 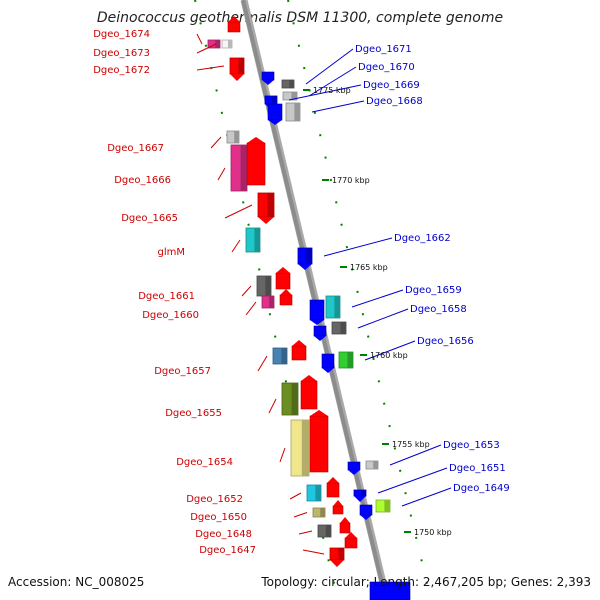 What do you see at coordinates (204, 462) in the screenshot?
I see `forward-gene-label: Dgeo_1654` at bounding box center [204, 462].